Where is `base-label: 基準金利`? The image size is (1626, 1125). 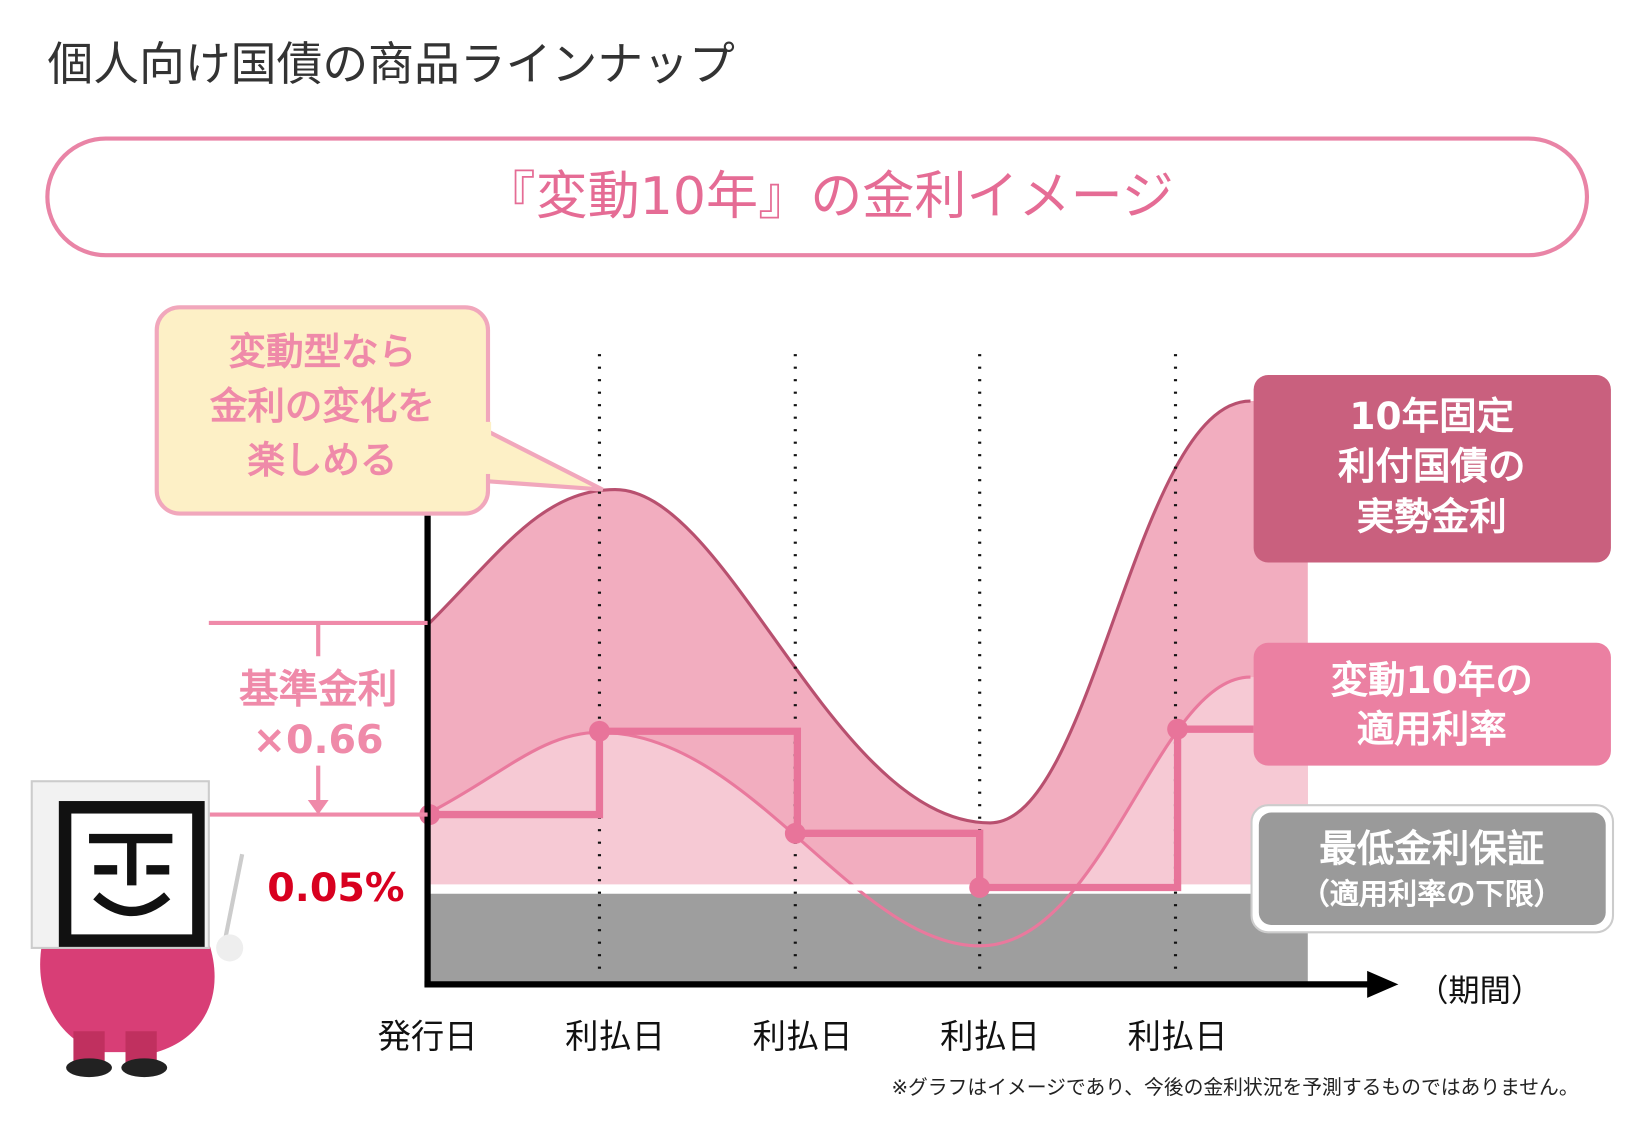
base-label: 基準金利 is located at coordinates (318, 690).